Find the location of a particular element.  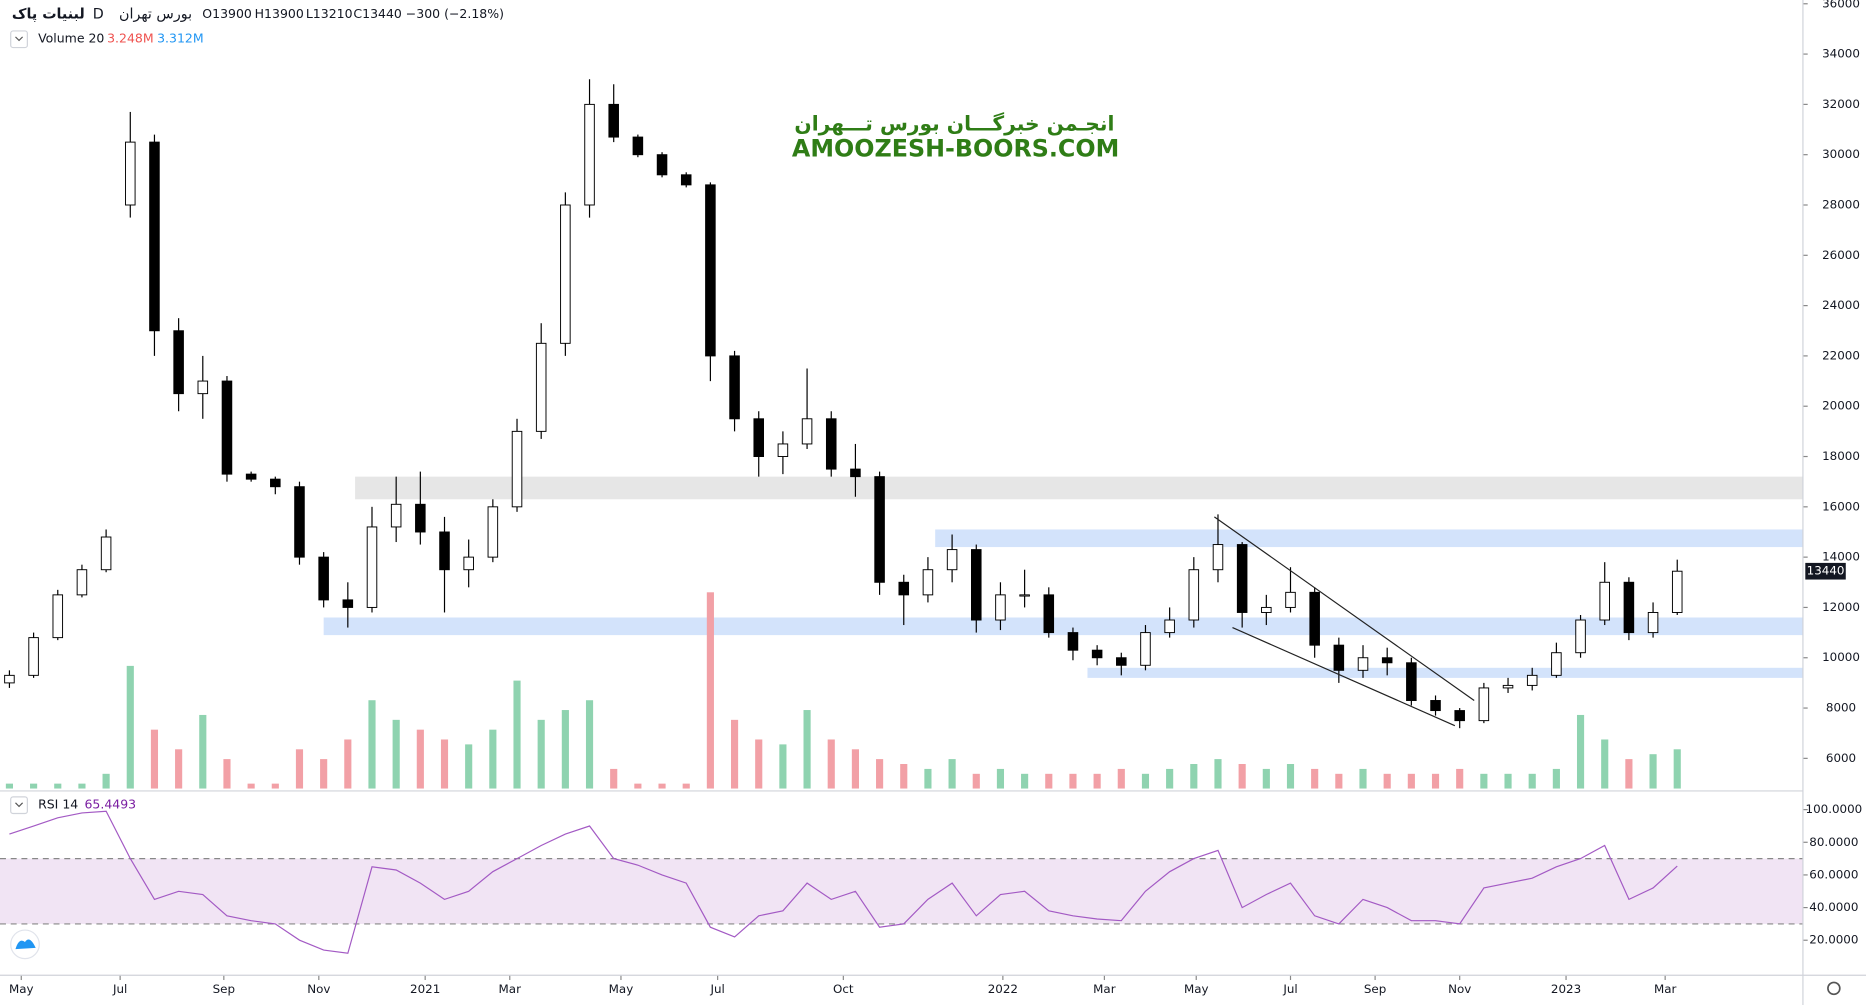

x-tick-label: 2022 is located at coordinates (1003, 989).